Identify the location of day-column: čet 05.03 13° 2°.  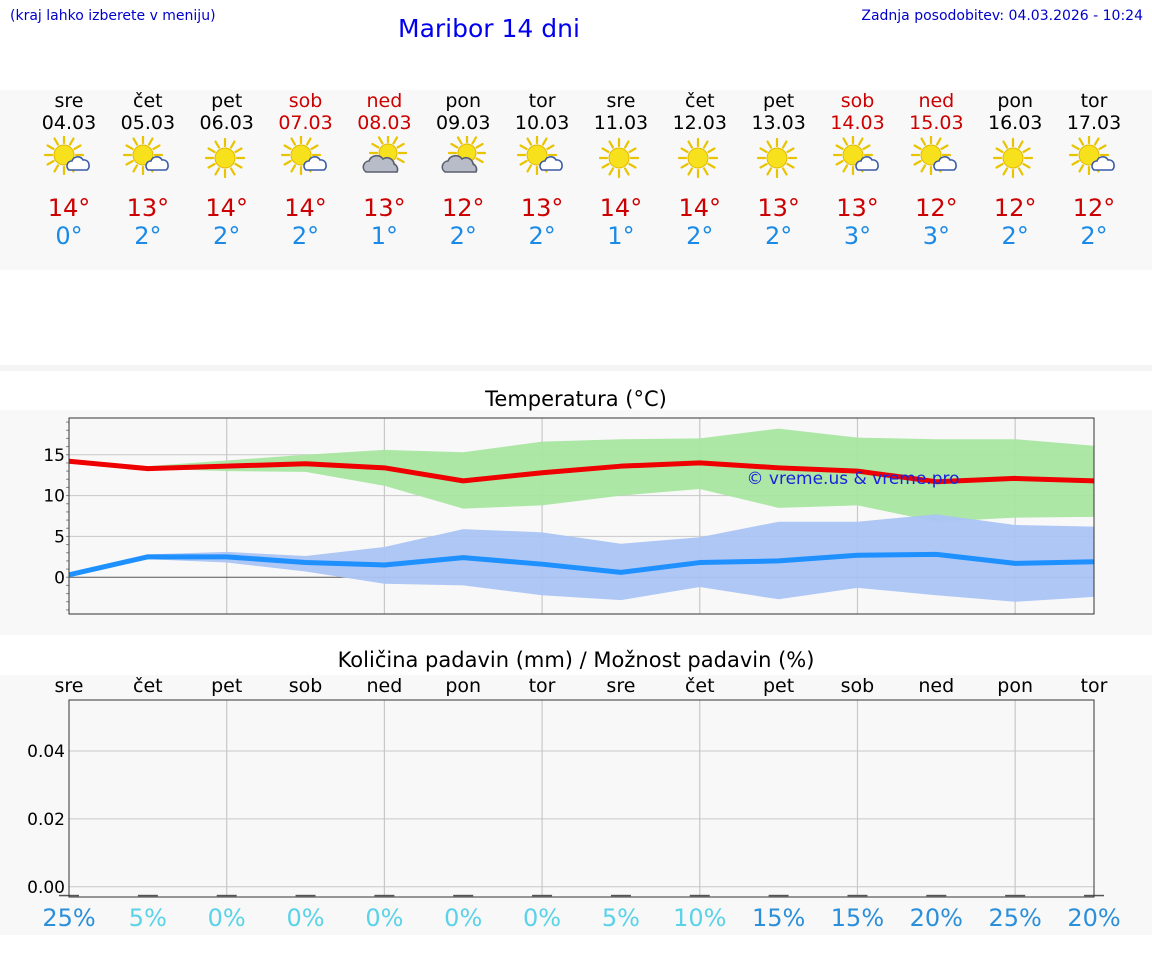
(147, 170).